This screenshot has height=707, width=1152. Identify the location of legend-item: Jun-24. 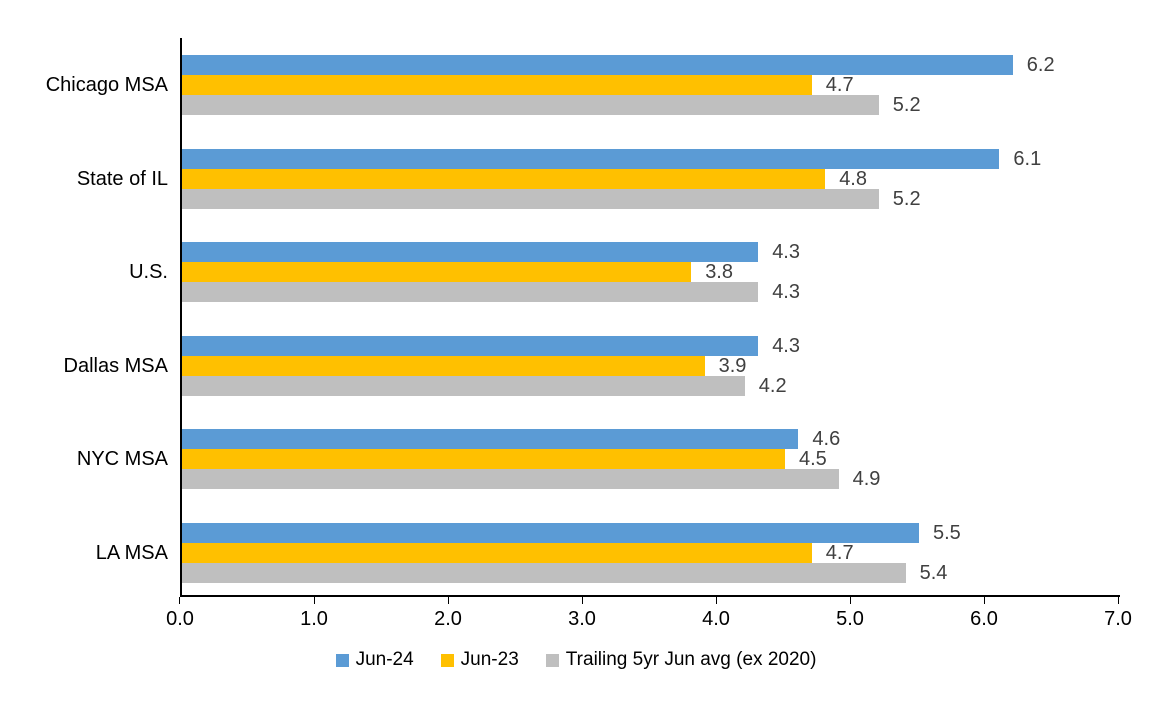
(374, 660).